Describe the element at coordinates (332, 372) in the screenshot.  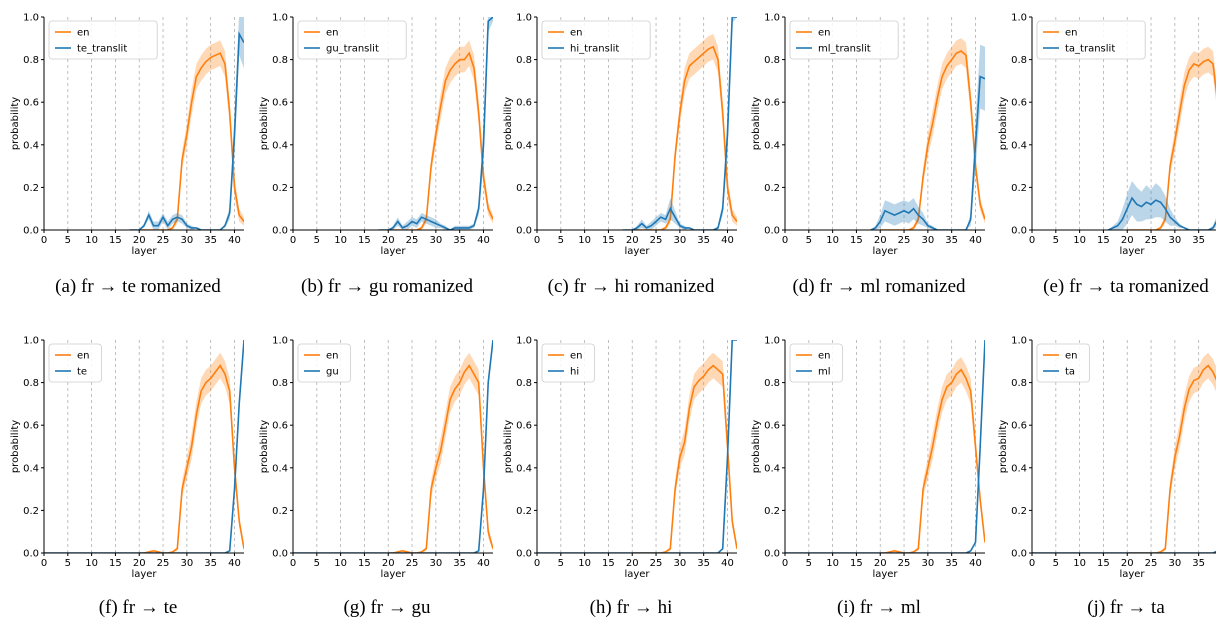
I see `legend-label-gu: gu` at that location.